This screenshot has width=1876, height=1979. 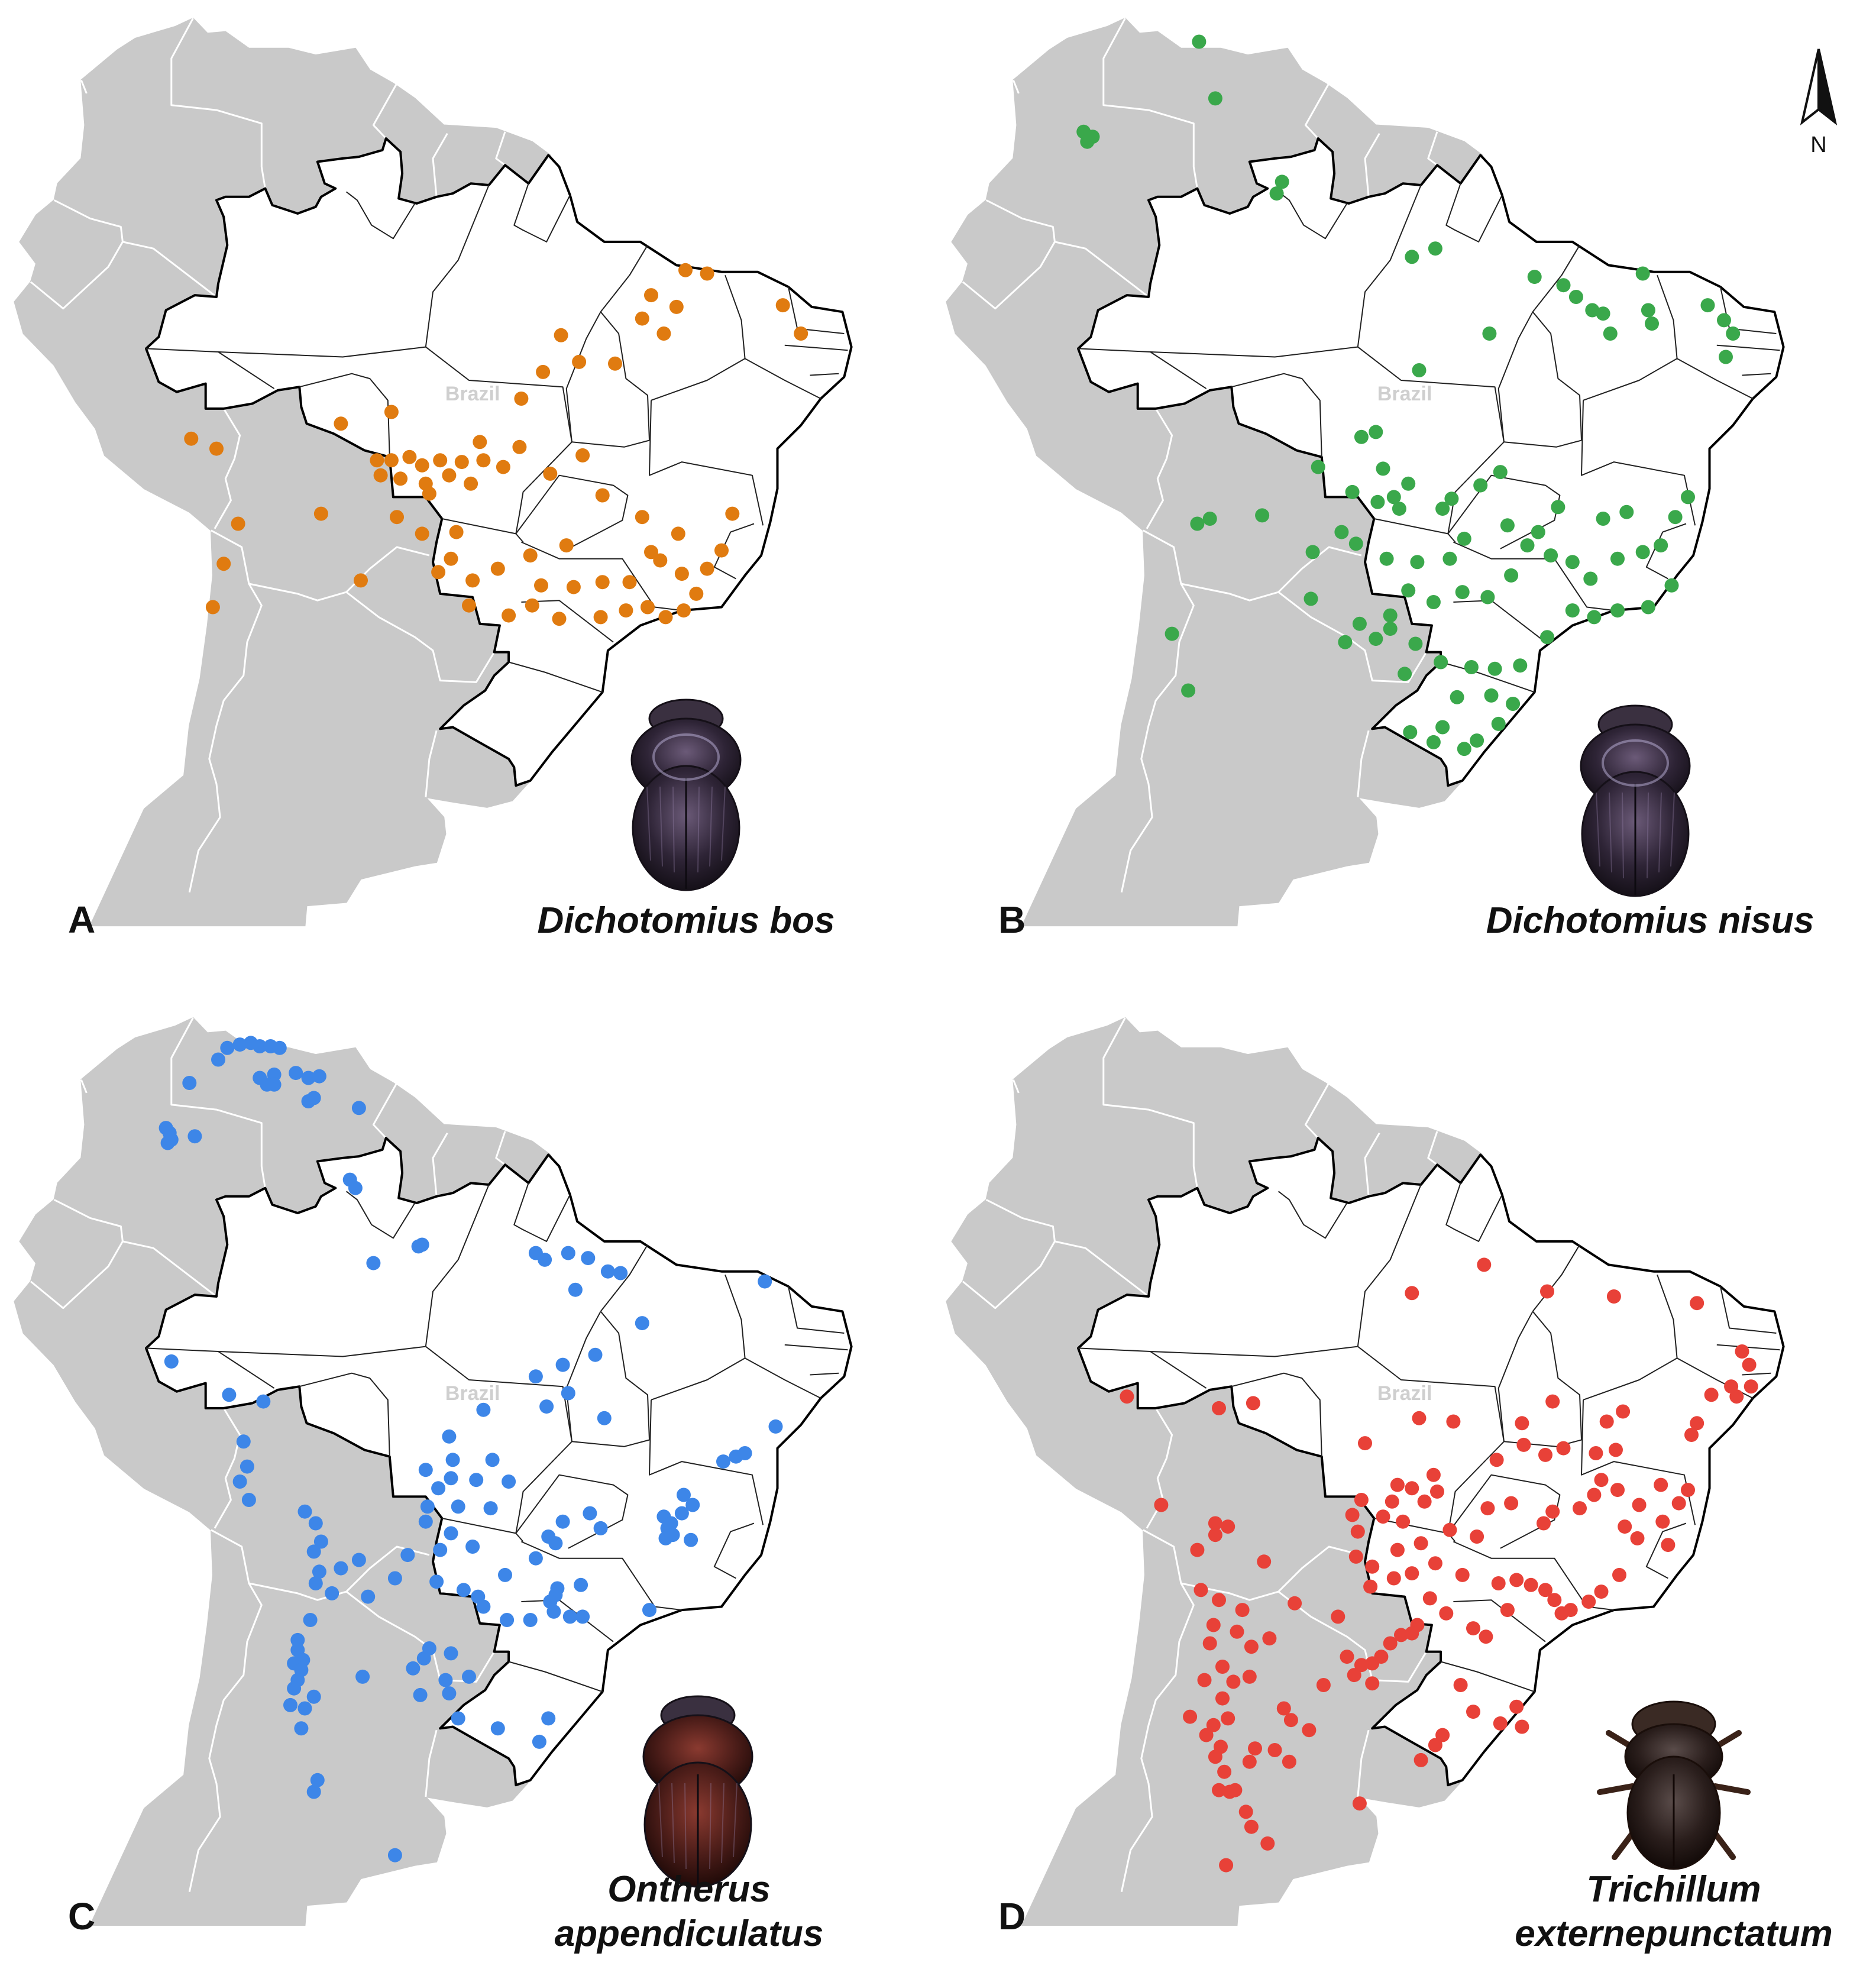 What do you see at coordinates (496, 1438) in the screenshot?
I see `brazil-state-borders` at bounding box center [496, 1438].